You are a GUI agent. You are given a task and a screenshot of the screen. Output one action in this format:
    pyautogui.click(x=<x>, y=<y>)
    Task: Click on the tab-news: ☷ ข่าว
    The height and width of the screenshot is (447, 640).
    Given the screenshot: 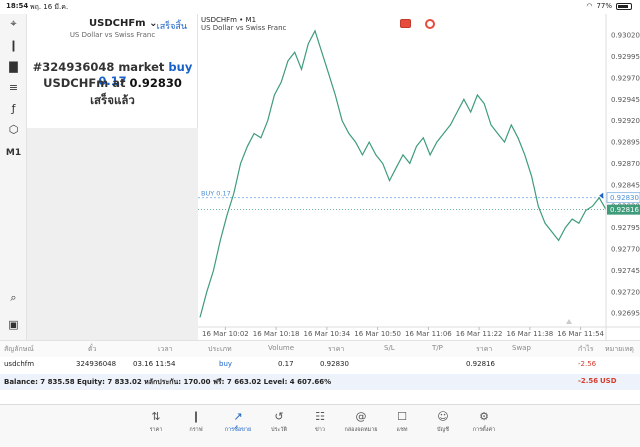 What is the action you would take?
    pyautogui.click(x=320, y=421)
    